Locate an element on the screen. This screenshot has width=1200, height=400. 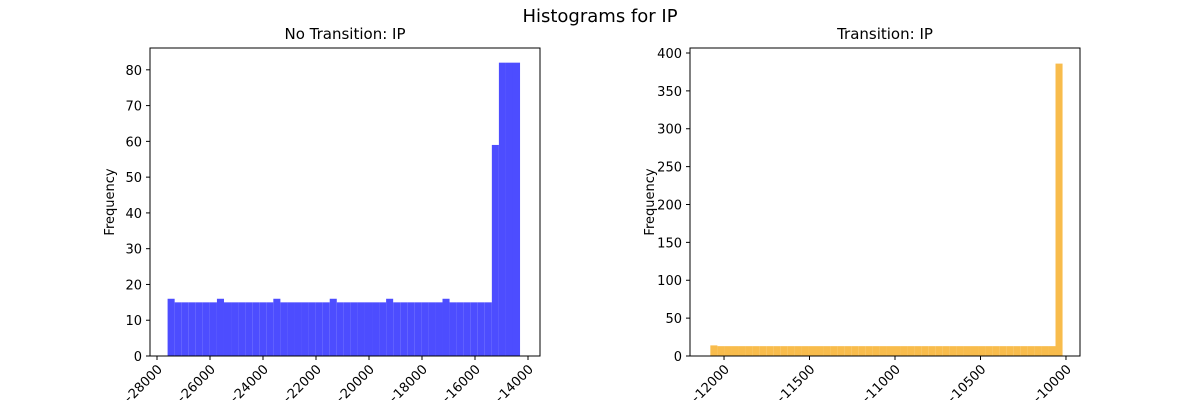
figure-title: Histograms for IP is located at coordinates (599, 16).